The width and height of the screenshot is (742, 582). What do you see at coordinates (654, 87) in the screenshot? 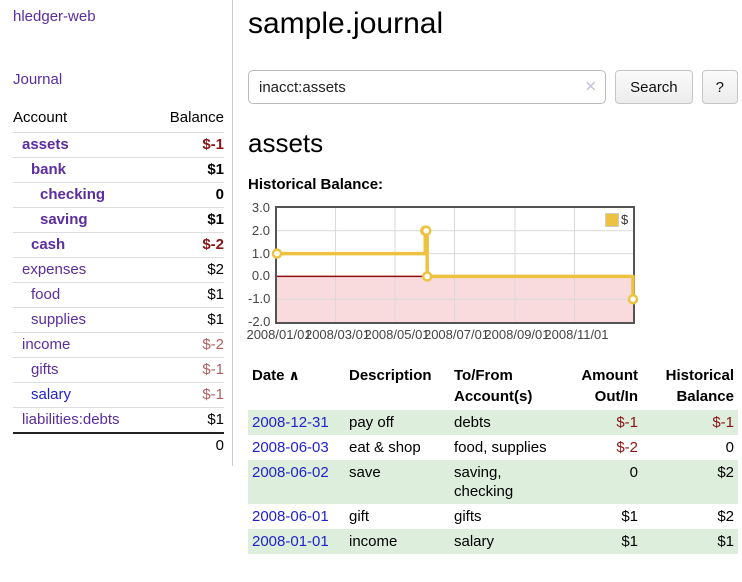
I see `search-button: Search` at bounding box center [654, 87].